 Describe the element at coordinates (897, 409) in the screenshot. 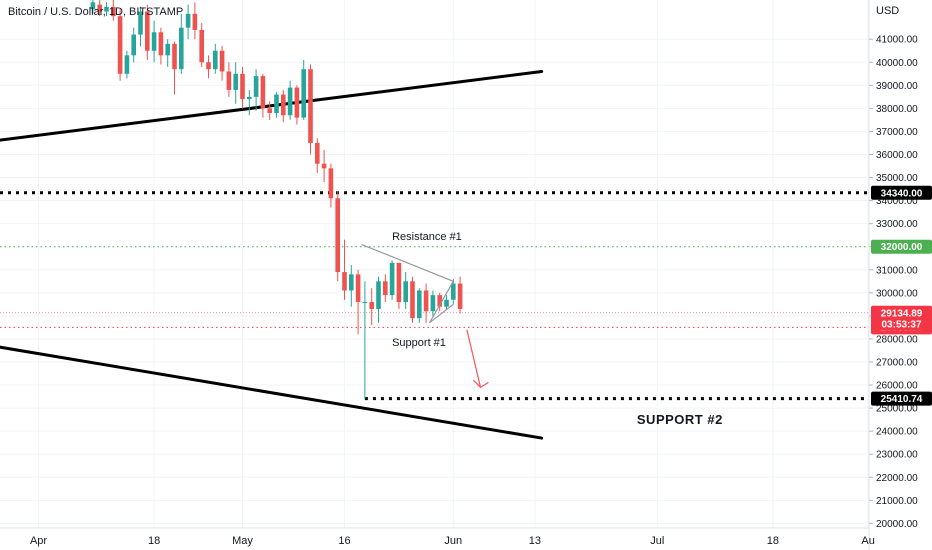

I see `y-tick-label: 25000.00` at that location.